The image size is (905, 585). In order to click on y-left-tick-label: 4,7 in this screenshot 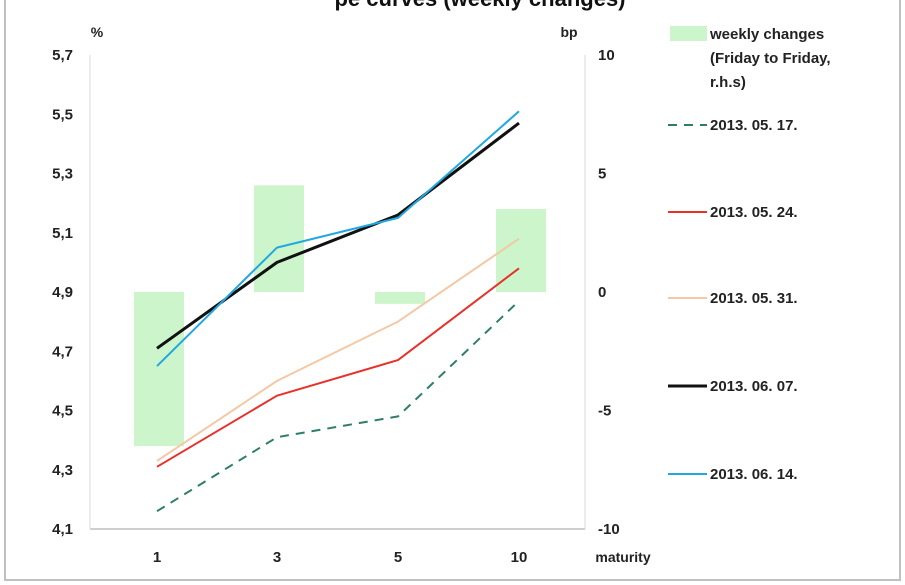, I will do `click(62, 351)`.